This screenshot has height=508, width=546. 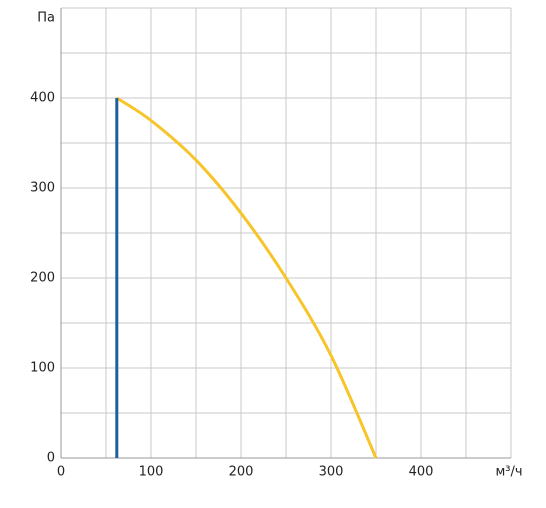 What do you see at coordinates (61, 472) in the screenshot?
I see `x-tick-label: 0` at bounding box center [61, 472].